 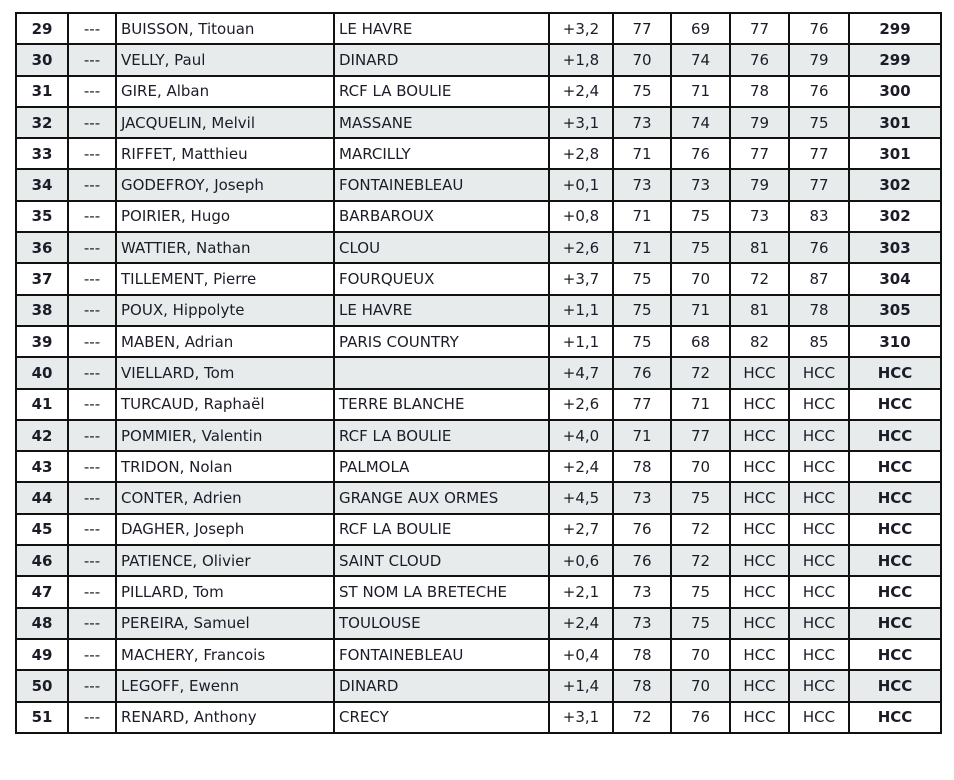 I want to click on player-name-cell: TRIDON, Nolan, so click(x=225, y=467).